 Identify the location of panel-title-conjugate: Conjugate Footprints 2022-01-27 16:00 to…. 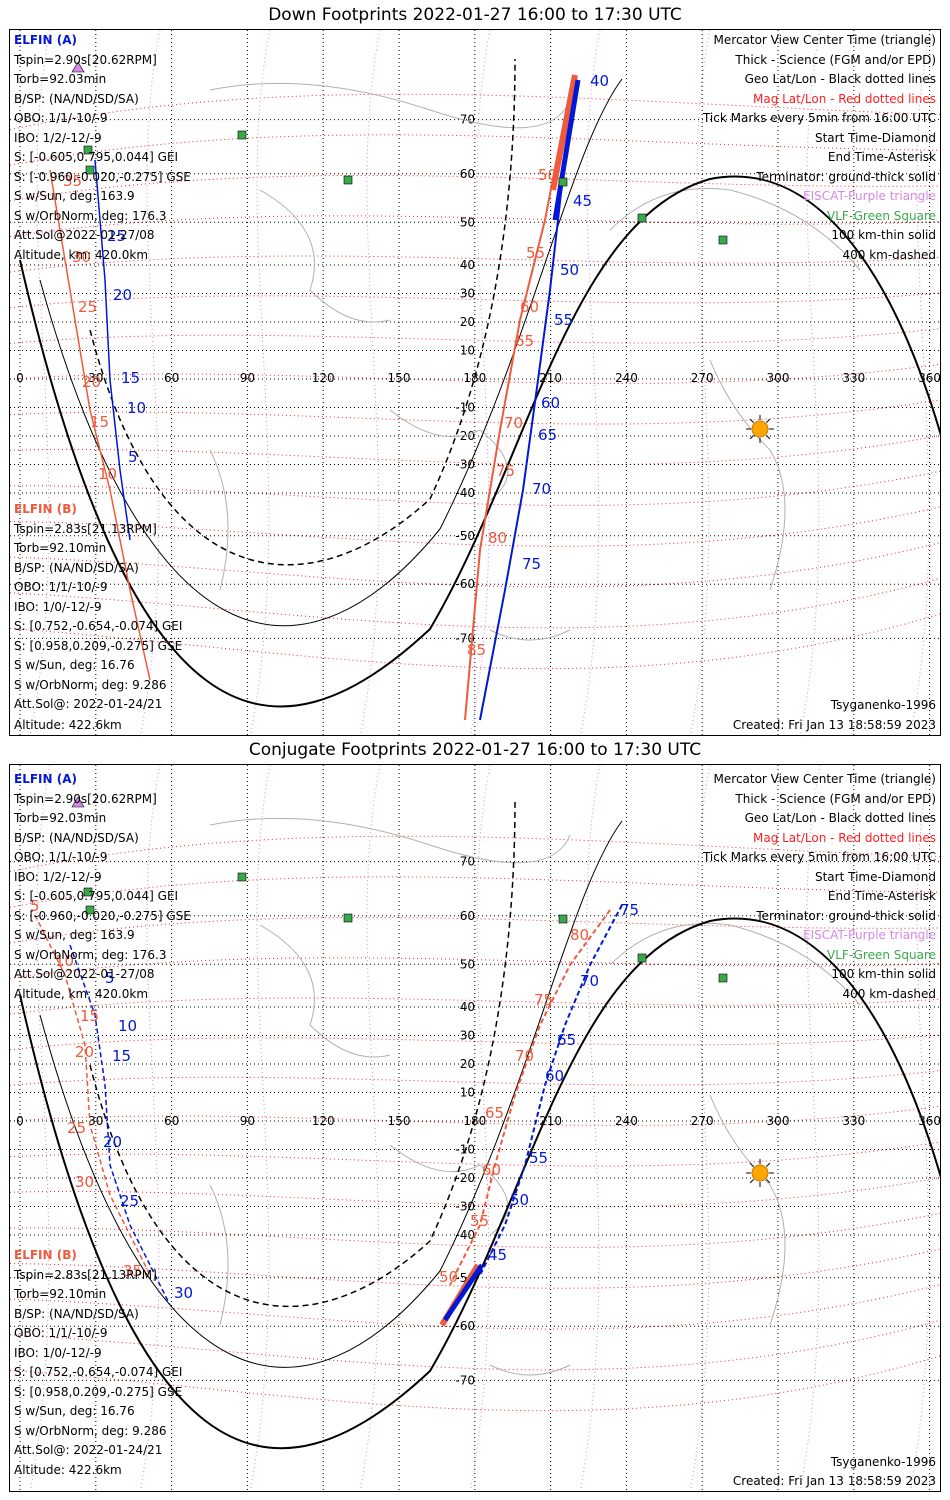
(475, 750).